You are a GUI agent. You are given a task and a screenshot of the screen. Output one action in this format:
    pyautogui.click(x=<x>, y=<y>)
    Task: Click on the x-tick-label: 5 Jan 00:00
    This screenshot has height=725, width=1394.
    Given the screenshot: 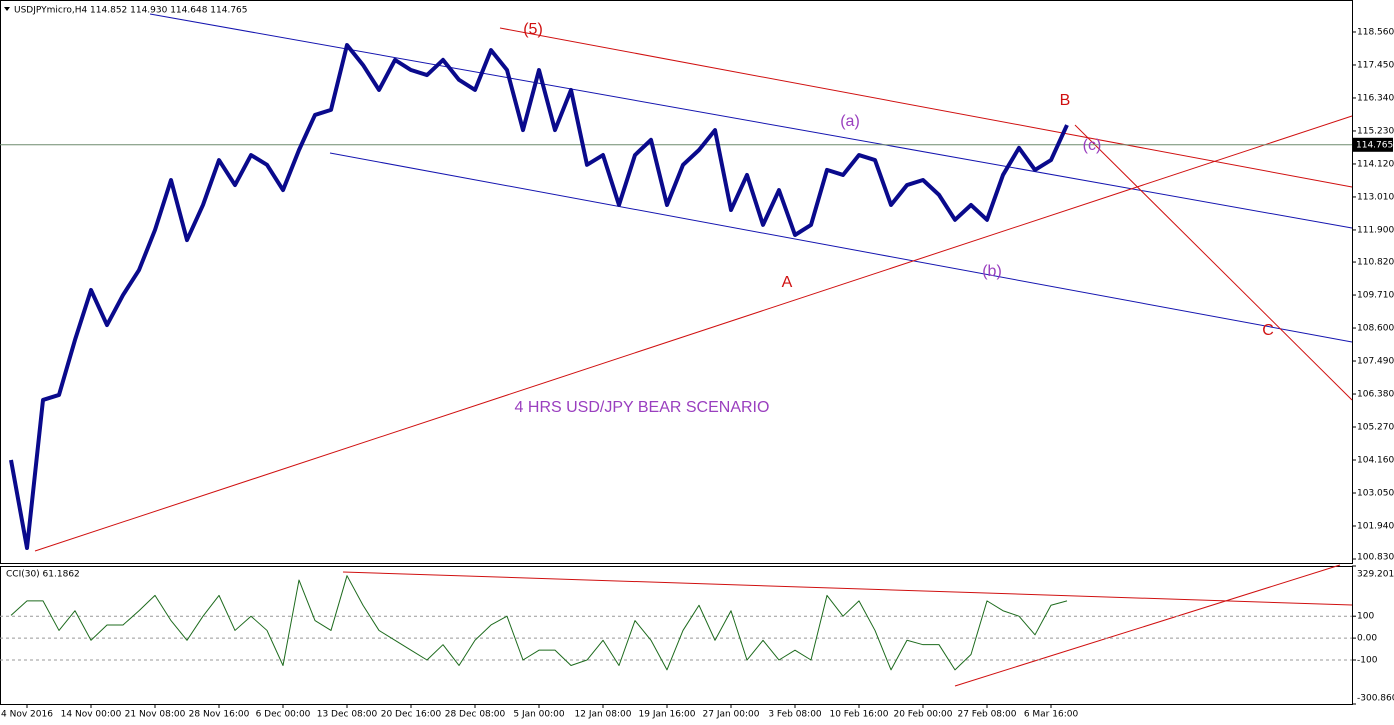 What is the action you would take?
    pyautogui.click(x=539, y=715)
    